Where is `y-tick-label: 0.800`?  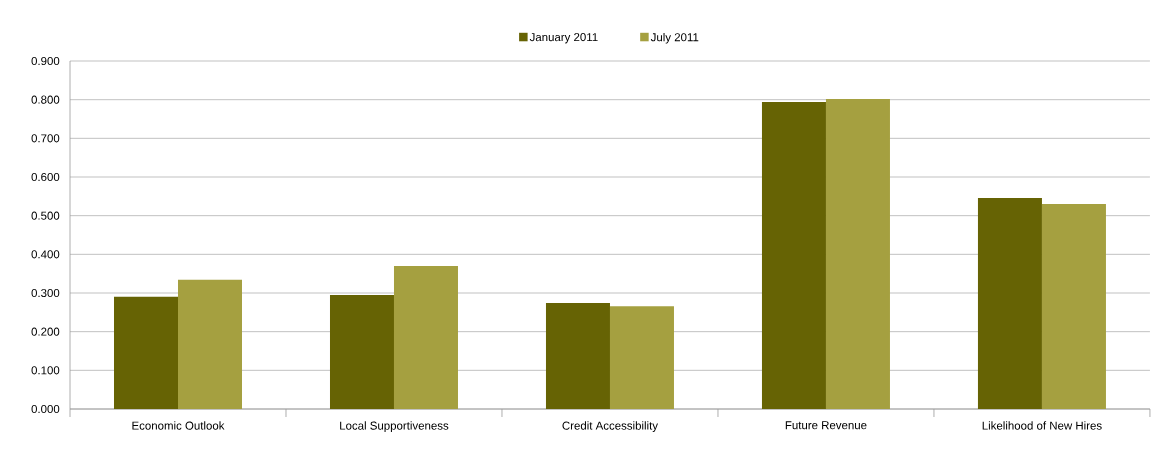 y-tick-label: 0.800 is located at coordinates (45, 99).